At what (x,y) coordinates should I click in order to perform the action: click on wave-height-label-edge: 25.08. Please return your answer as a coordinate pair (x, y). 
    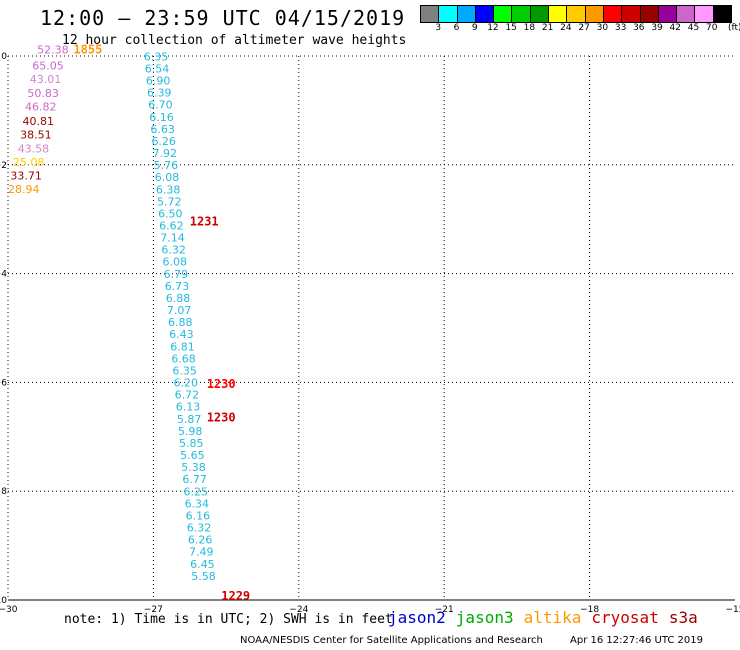
    Looking at the image, I should click on (28, 162).